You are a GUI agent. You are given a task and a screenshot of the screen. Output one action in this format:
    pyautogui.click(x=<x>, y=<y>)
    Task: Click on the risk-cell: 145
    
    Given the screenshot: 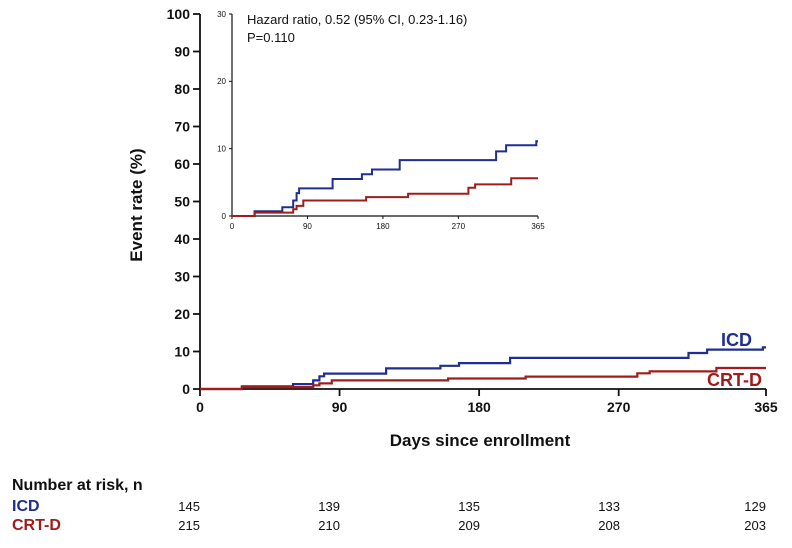 What is the action you would take?
    pyautogui.click(x=189, y=506)
    